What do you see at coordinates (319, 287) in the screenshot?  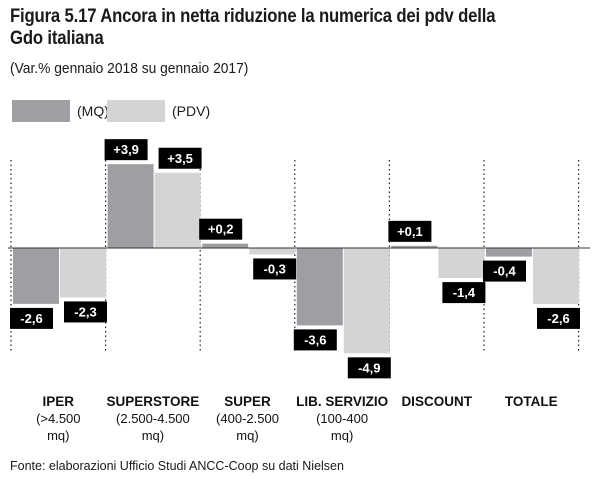 I see `bar-lib-servizio-mq` at bounding box center [319, 287].